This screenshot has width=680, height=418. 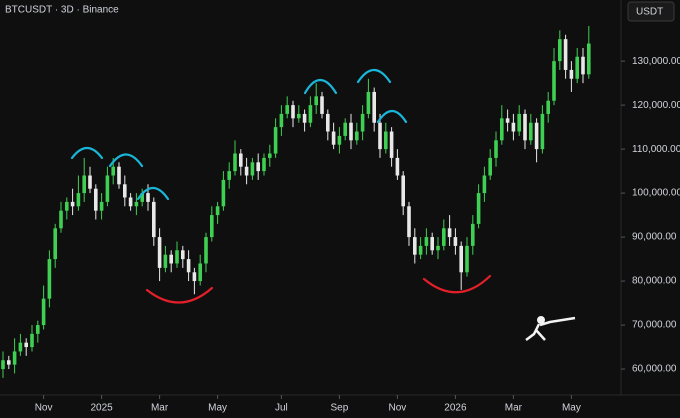 I want to click on y-tick-label: 100,000.00, so click(x=656, y=193).